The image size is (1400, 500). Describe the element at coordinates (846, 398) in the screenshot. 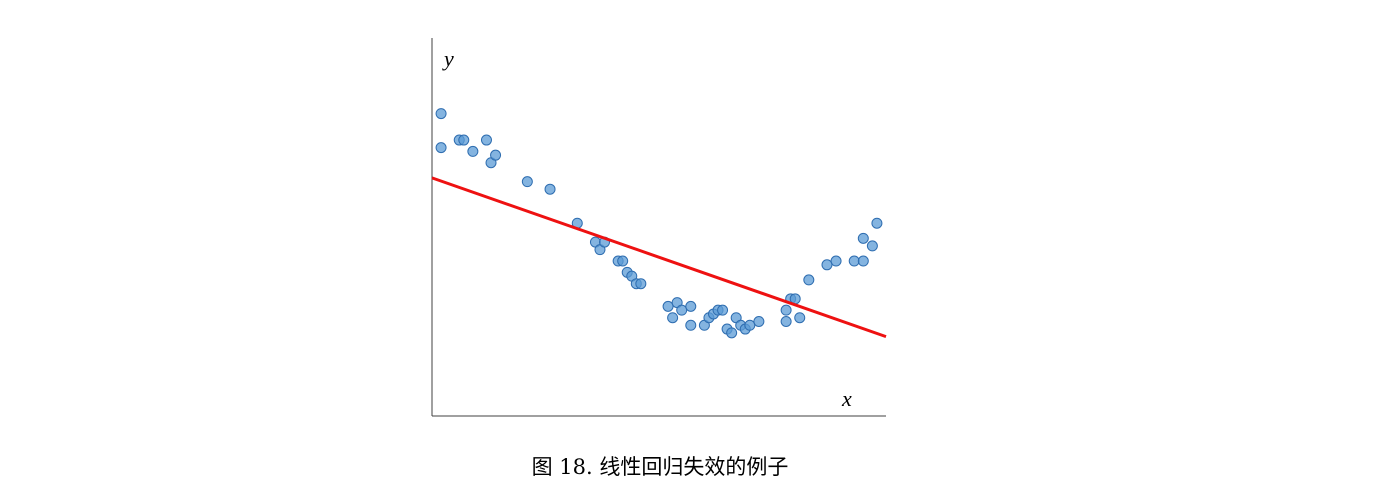

I see `x-axis-label: x` at that location.